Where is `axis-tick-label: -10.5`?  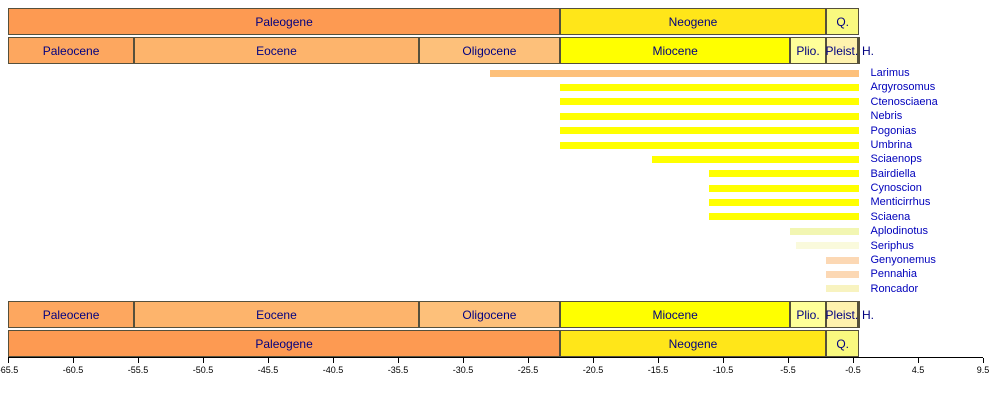
axis-tick-label: -10.5 is located at coordinates (723, 370).